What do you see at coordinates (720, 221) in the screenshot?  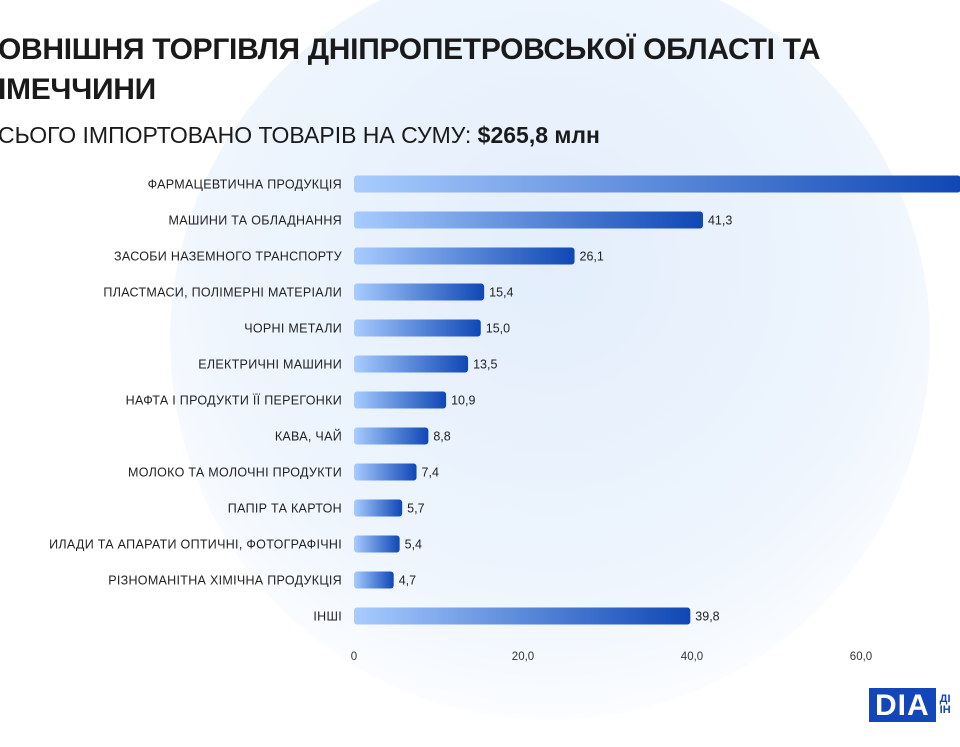 I see `value-label: 41,3` at bounding box center [720, 221].